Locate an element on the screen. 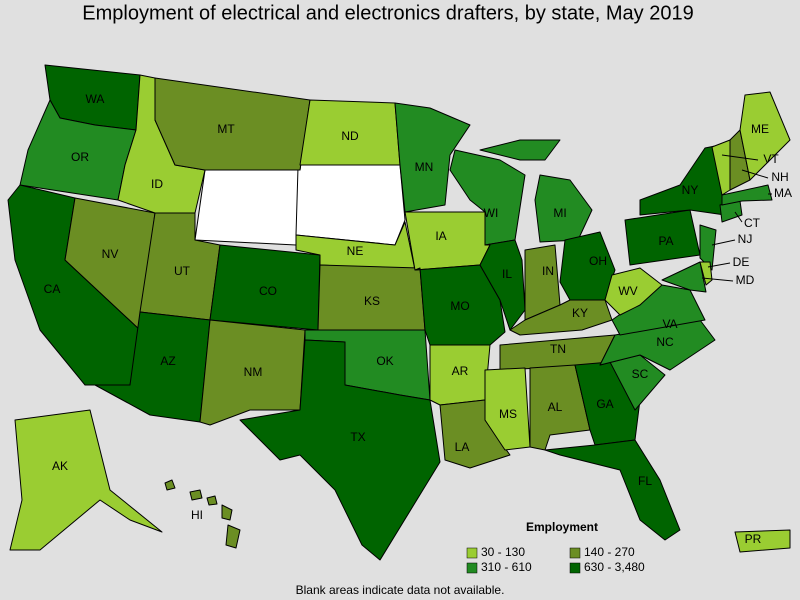 The image size is (800, 600). state-label: MT is located at coordinates (226, 129).